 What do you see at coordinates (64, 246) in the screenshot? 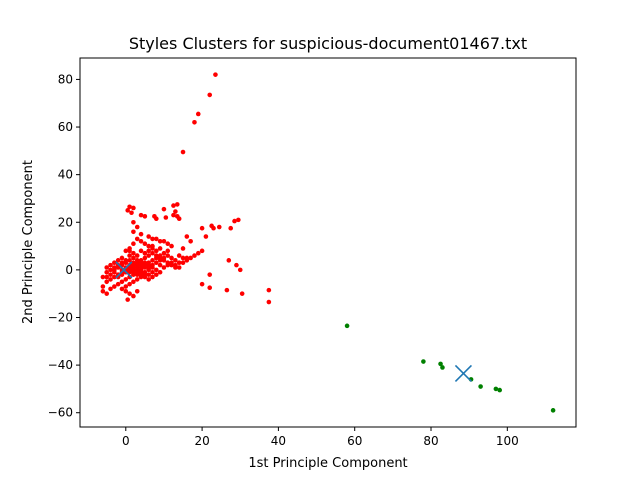
I see `y-axis-ticks: −60 −40 −20 0 20 40 60 80` at bounding box center [64, 246].